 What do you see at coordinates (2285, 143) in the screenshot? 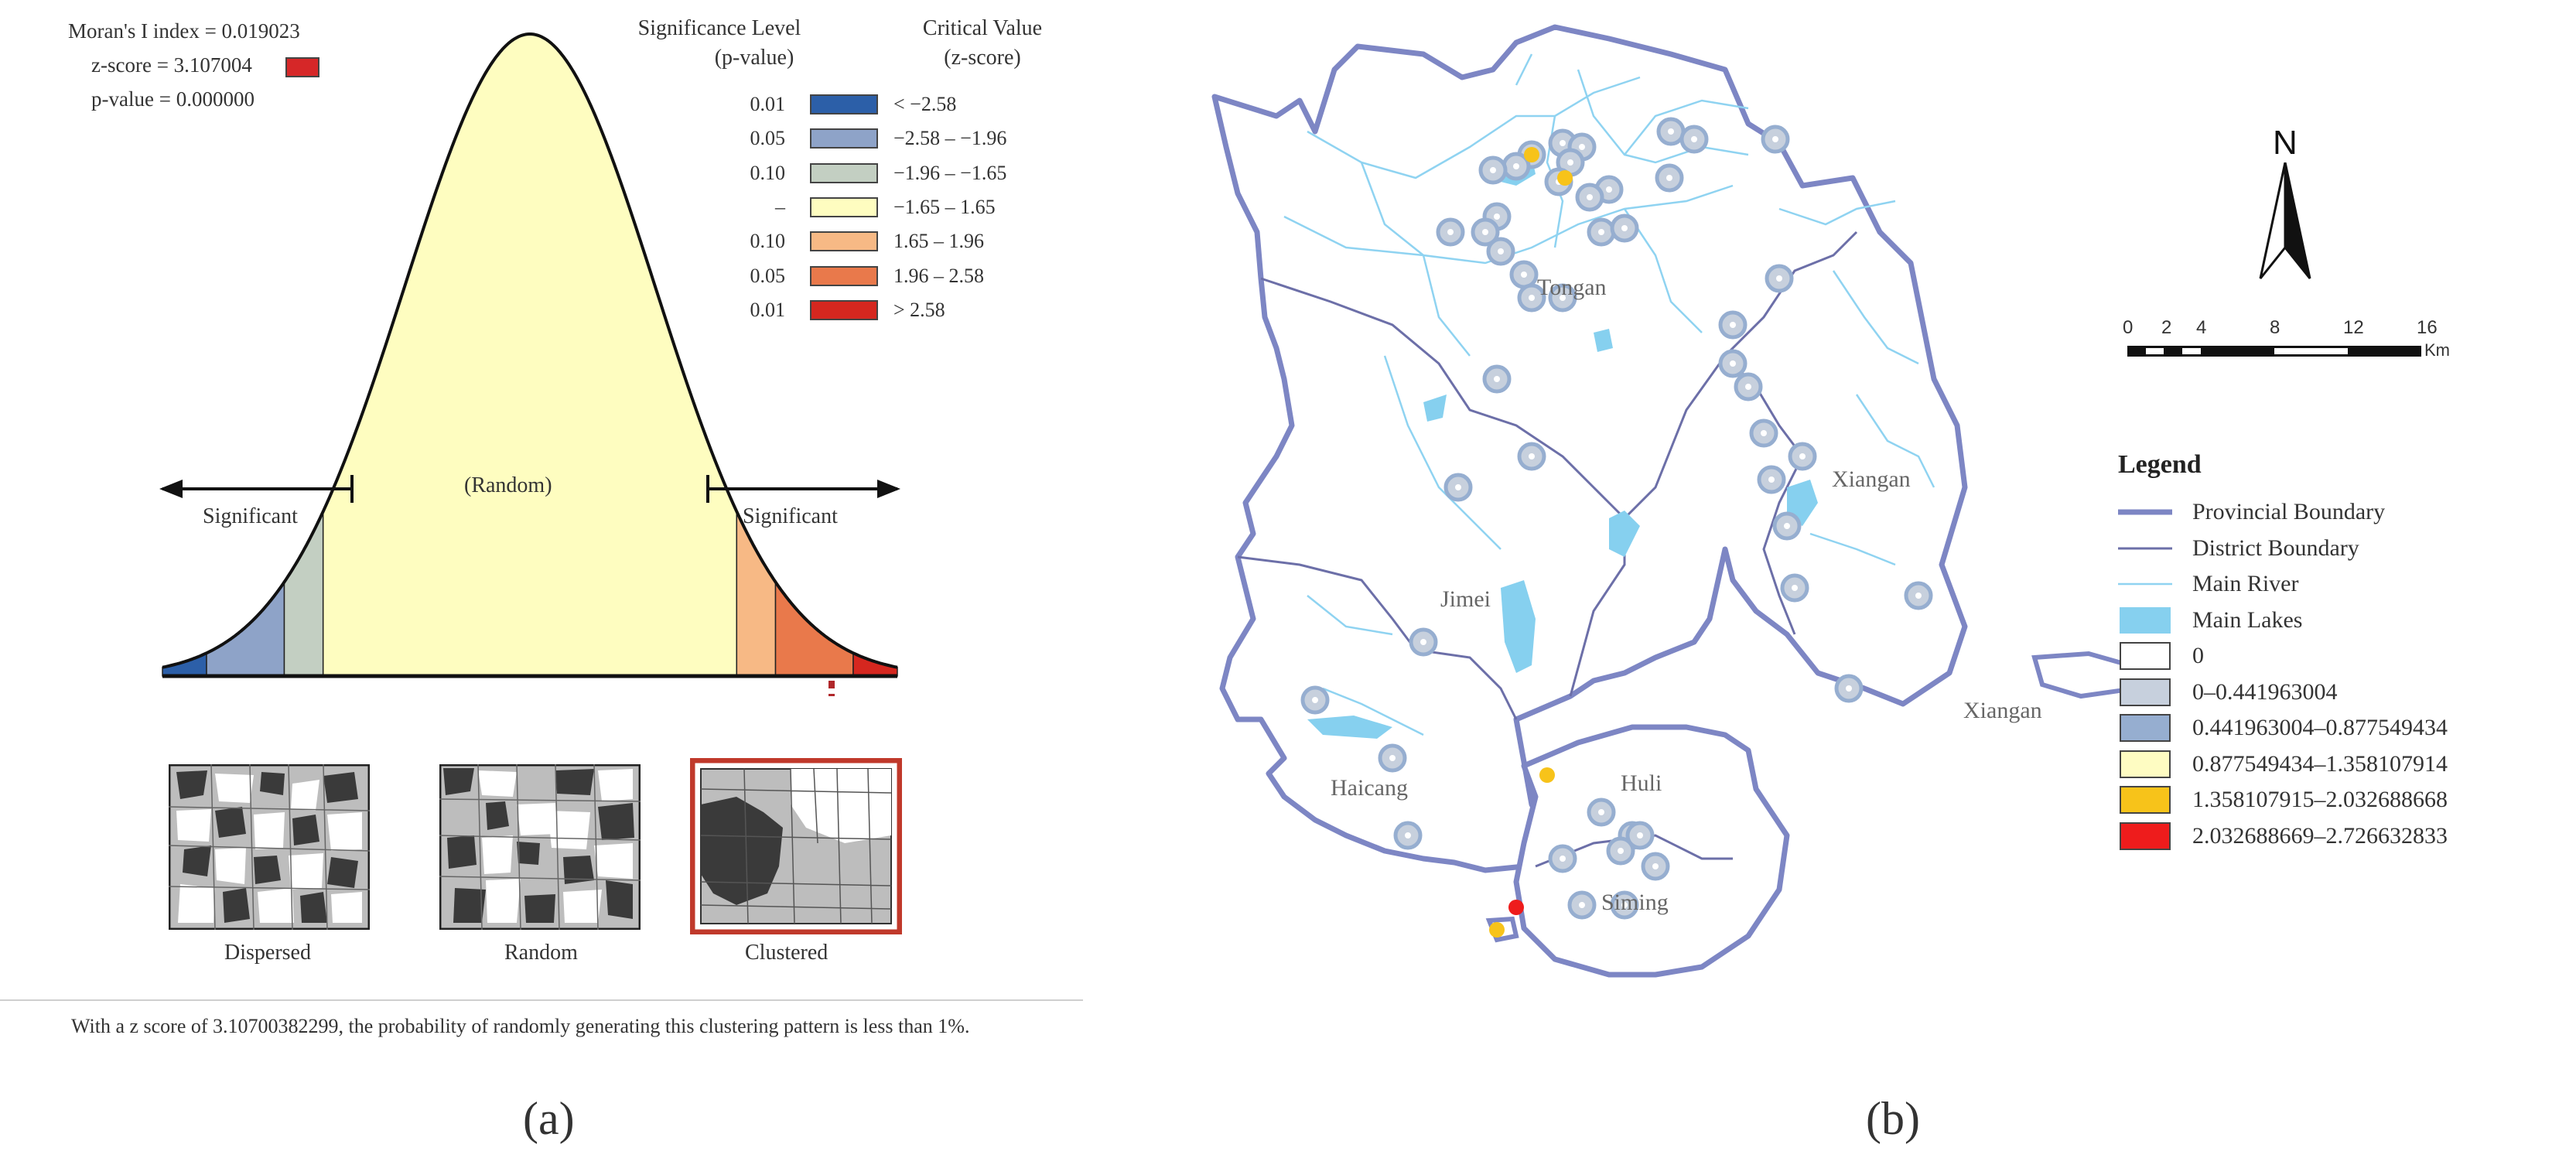
I see `north-label: N` at bounding box center [2285, 143].